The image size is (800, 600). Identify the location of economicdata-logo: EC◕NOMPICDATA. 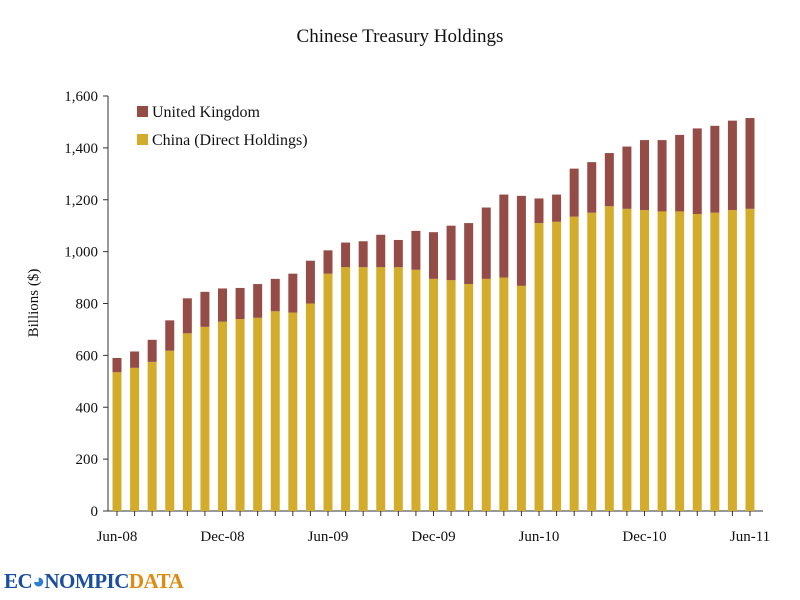
(94, 581).